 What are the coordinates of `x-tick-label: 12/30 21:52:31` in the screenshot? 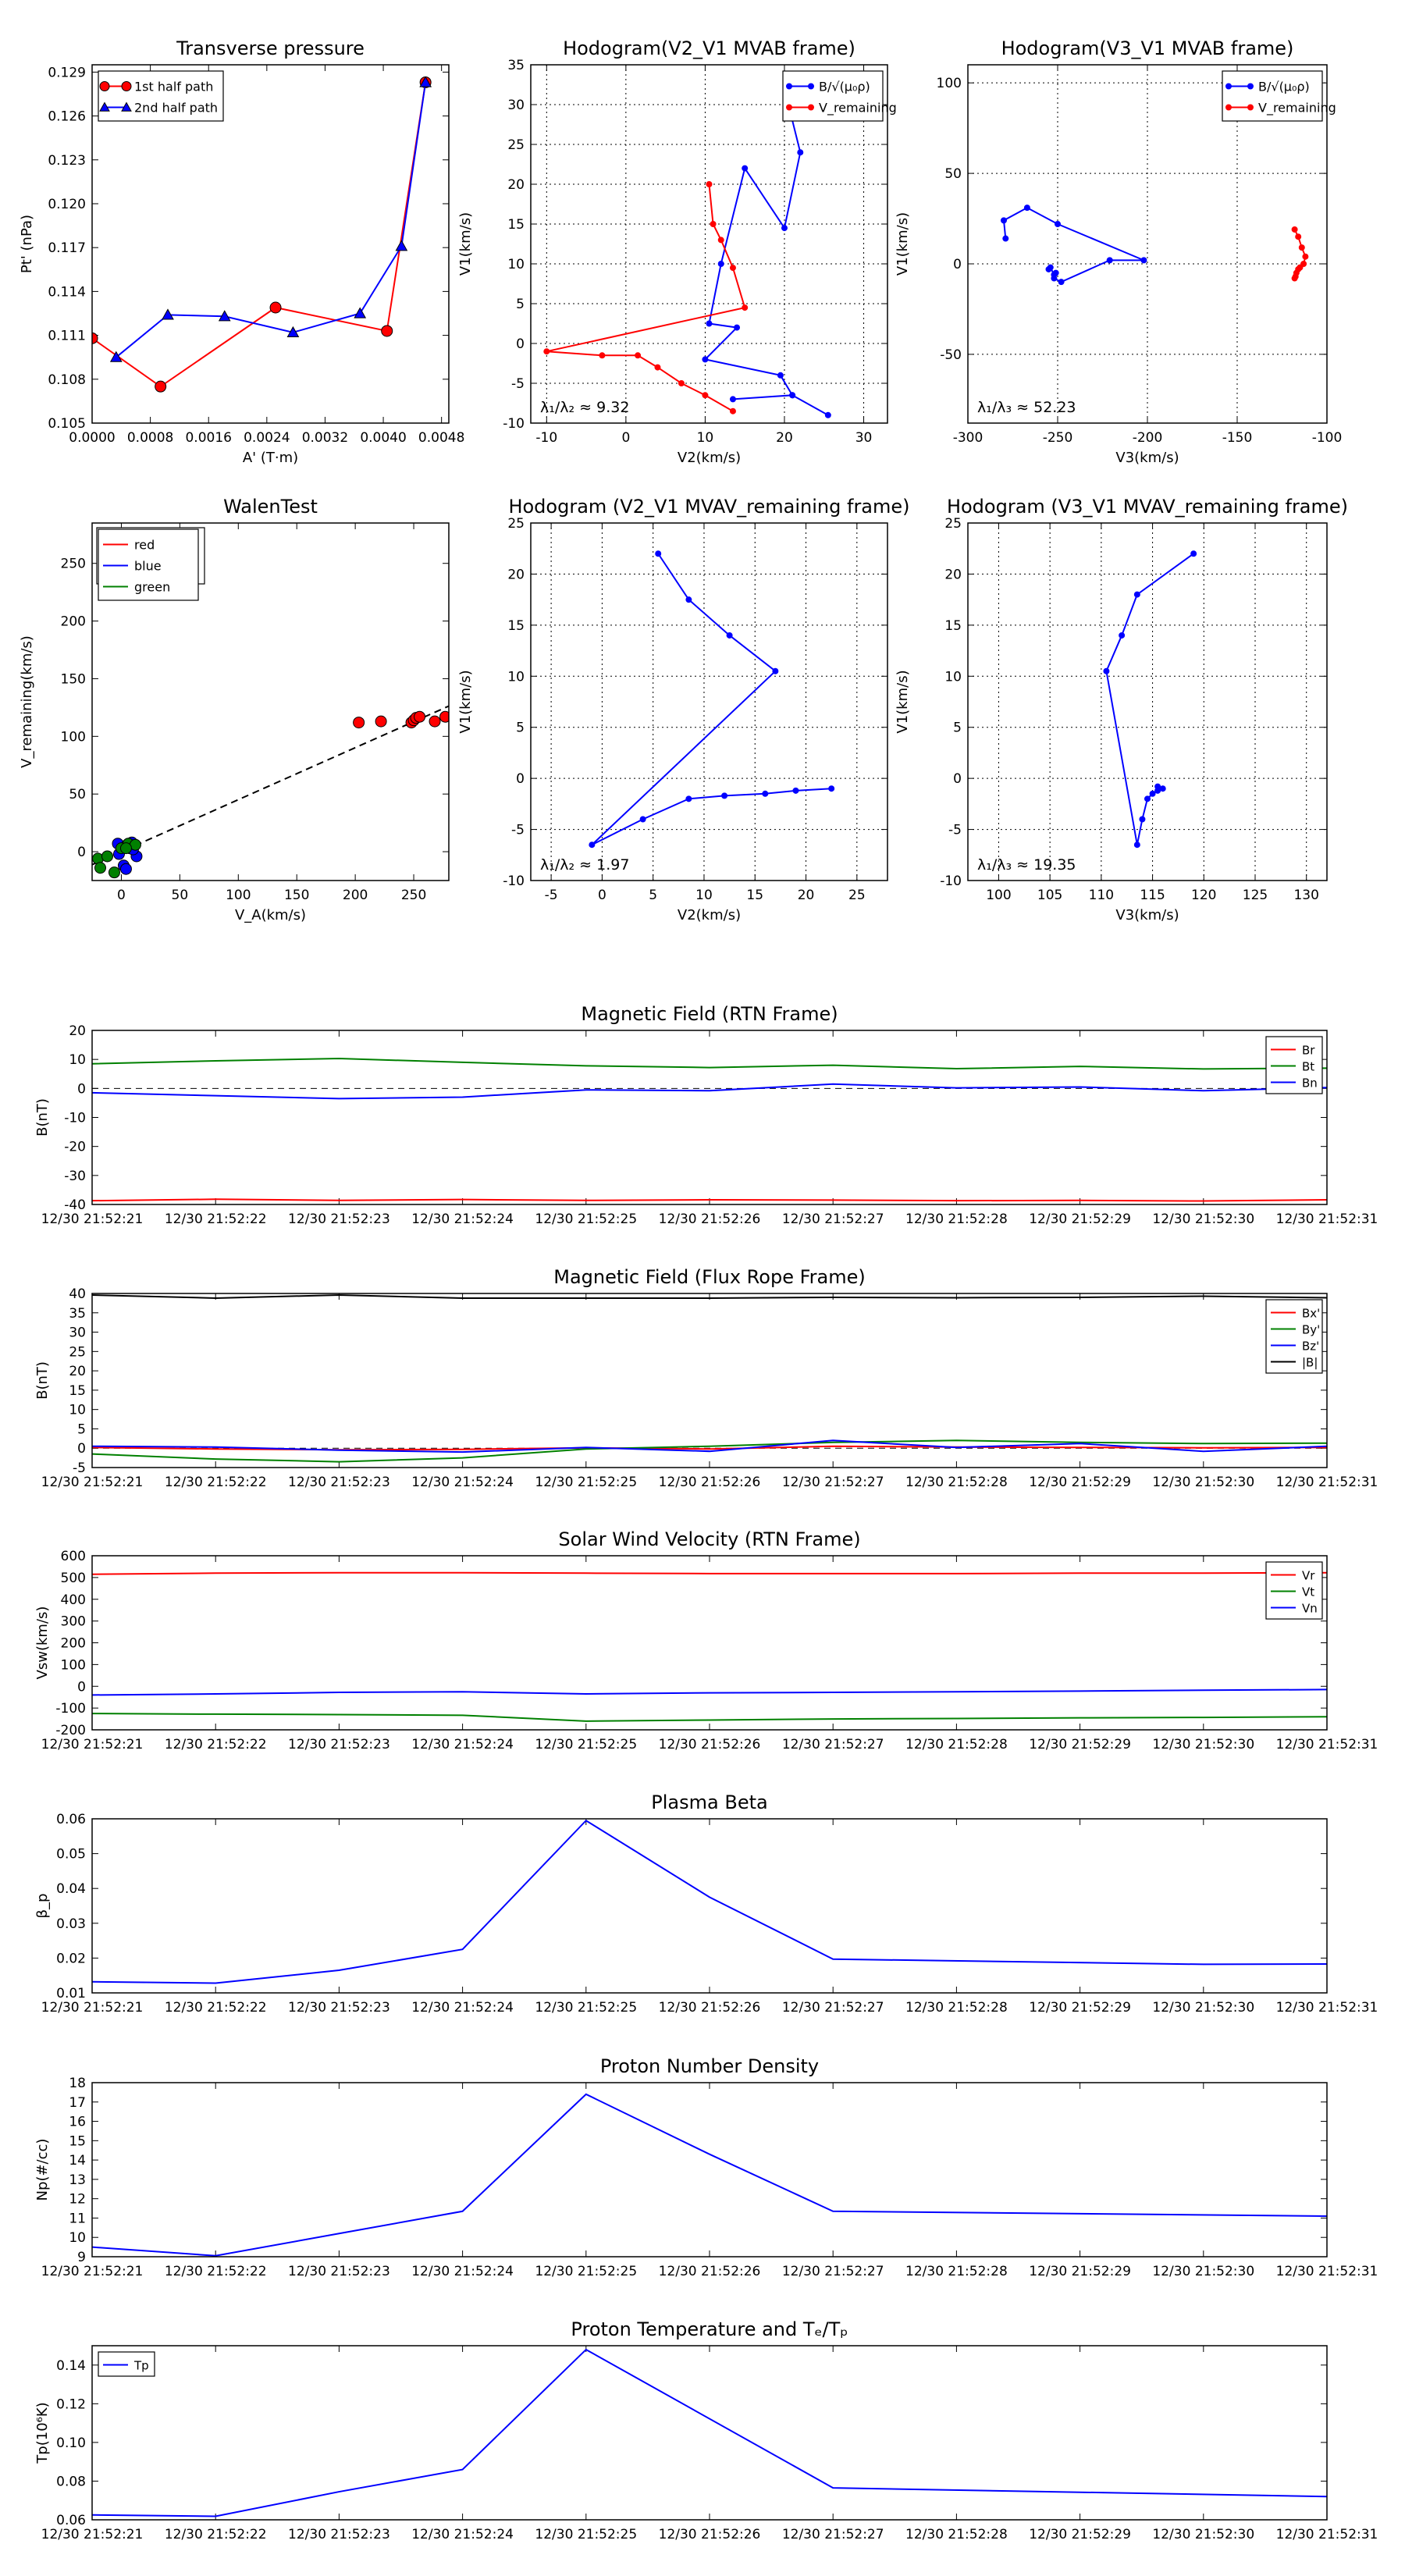 It's located at (1327, 2271).